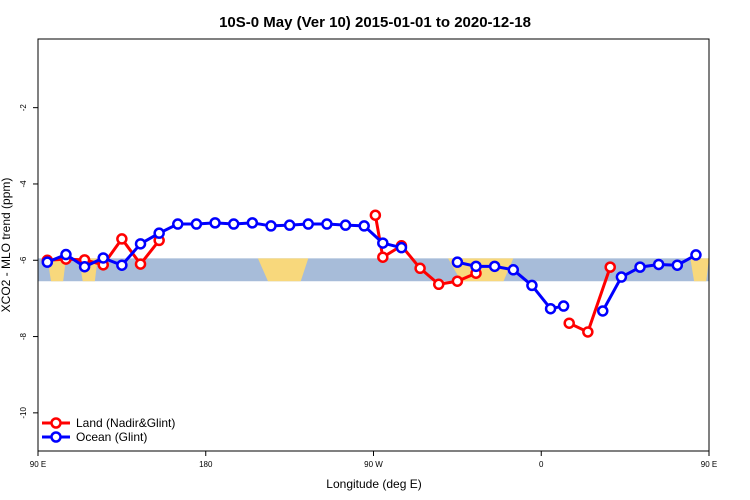 This screenshot has height=500, width=750. I want to click on y-tick-label: -10, so click(23, 413).